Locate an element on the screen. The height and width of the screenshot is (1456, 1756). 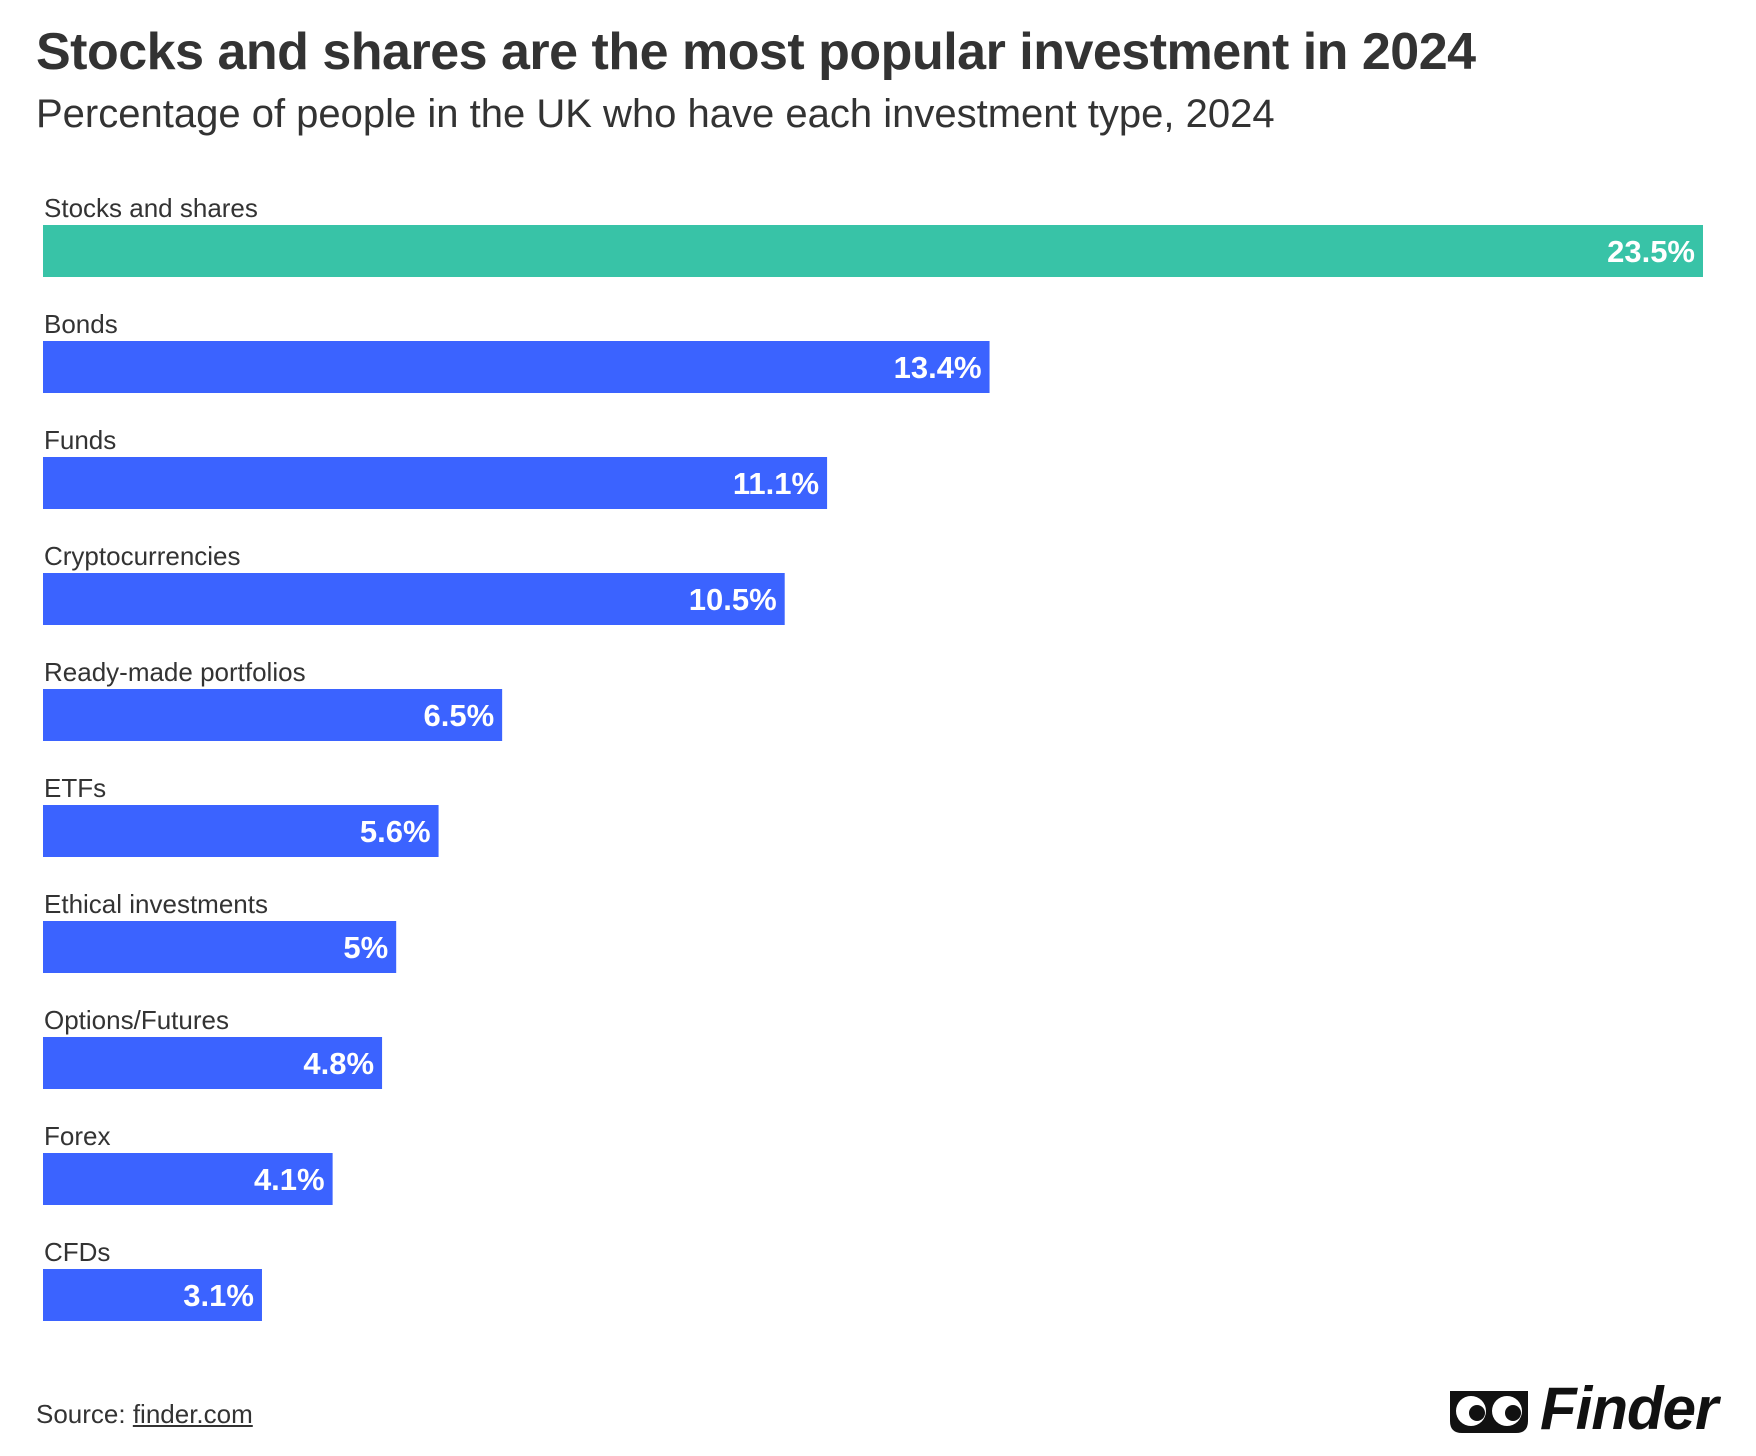
category-label: Stocks and shares is located at coordinates (151, 208).